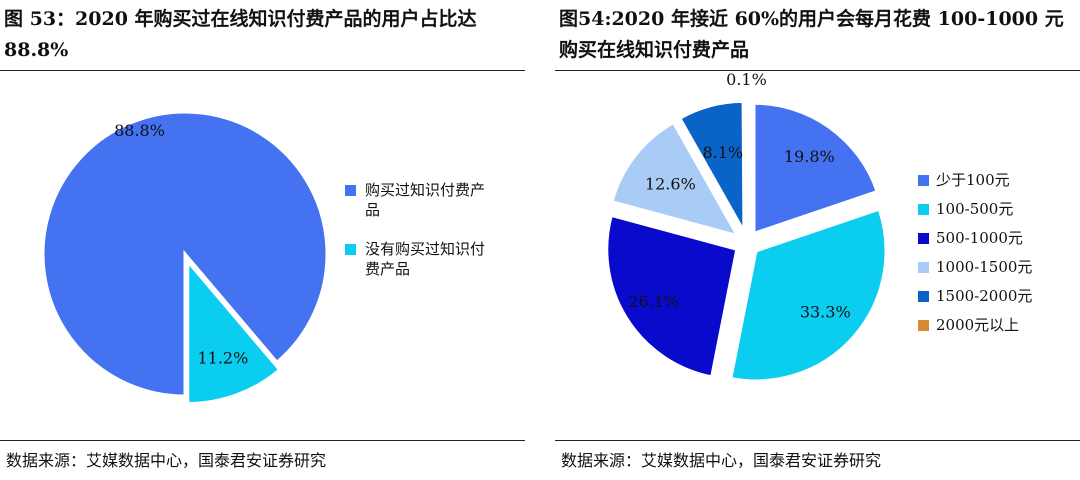  I want to click on right-title-divider, so click(817, 70).